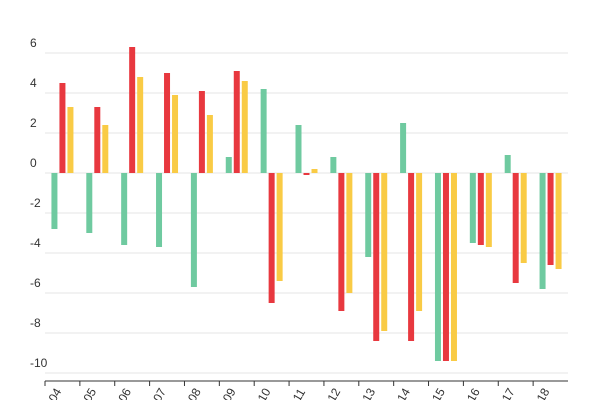  What do you see at coordinates (35, 283) in the screenshot?
I see `y-tick-label: -6` at bounding box center [35, 283].